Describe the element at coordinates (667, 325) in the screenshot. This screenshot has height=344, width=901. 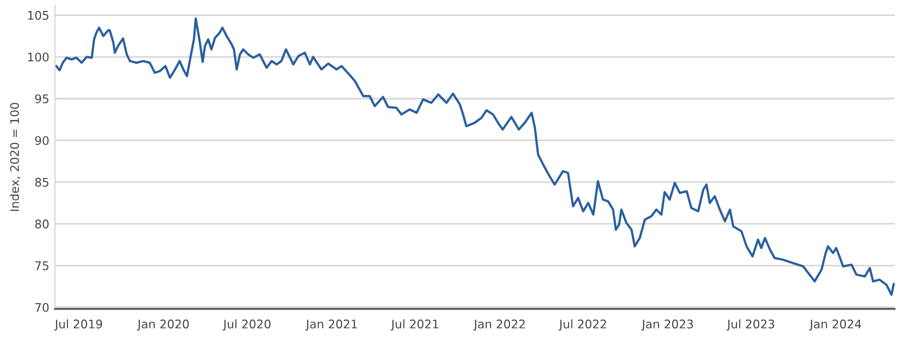
I see `x-tick-label: Jan 2023` at that location.